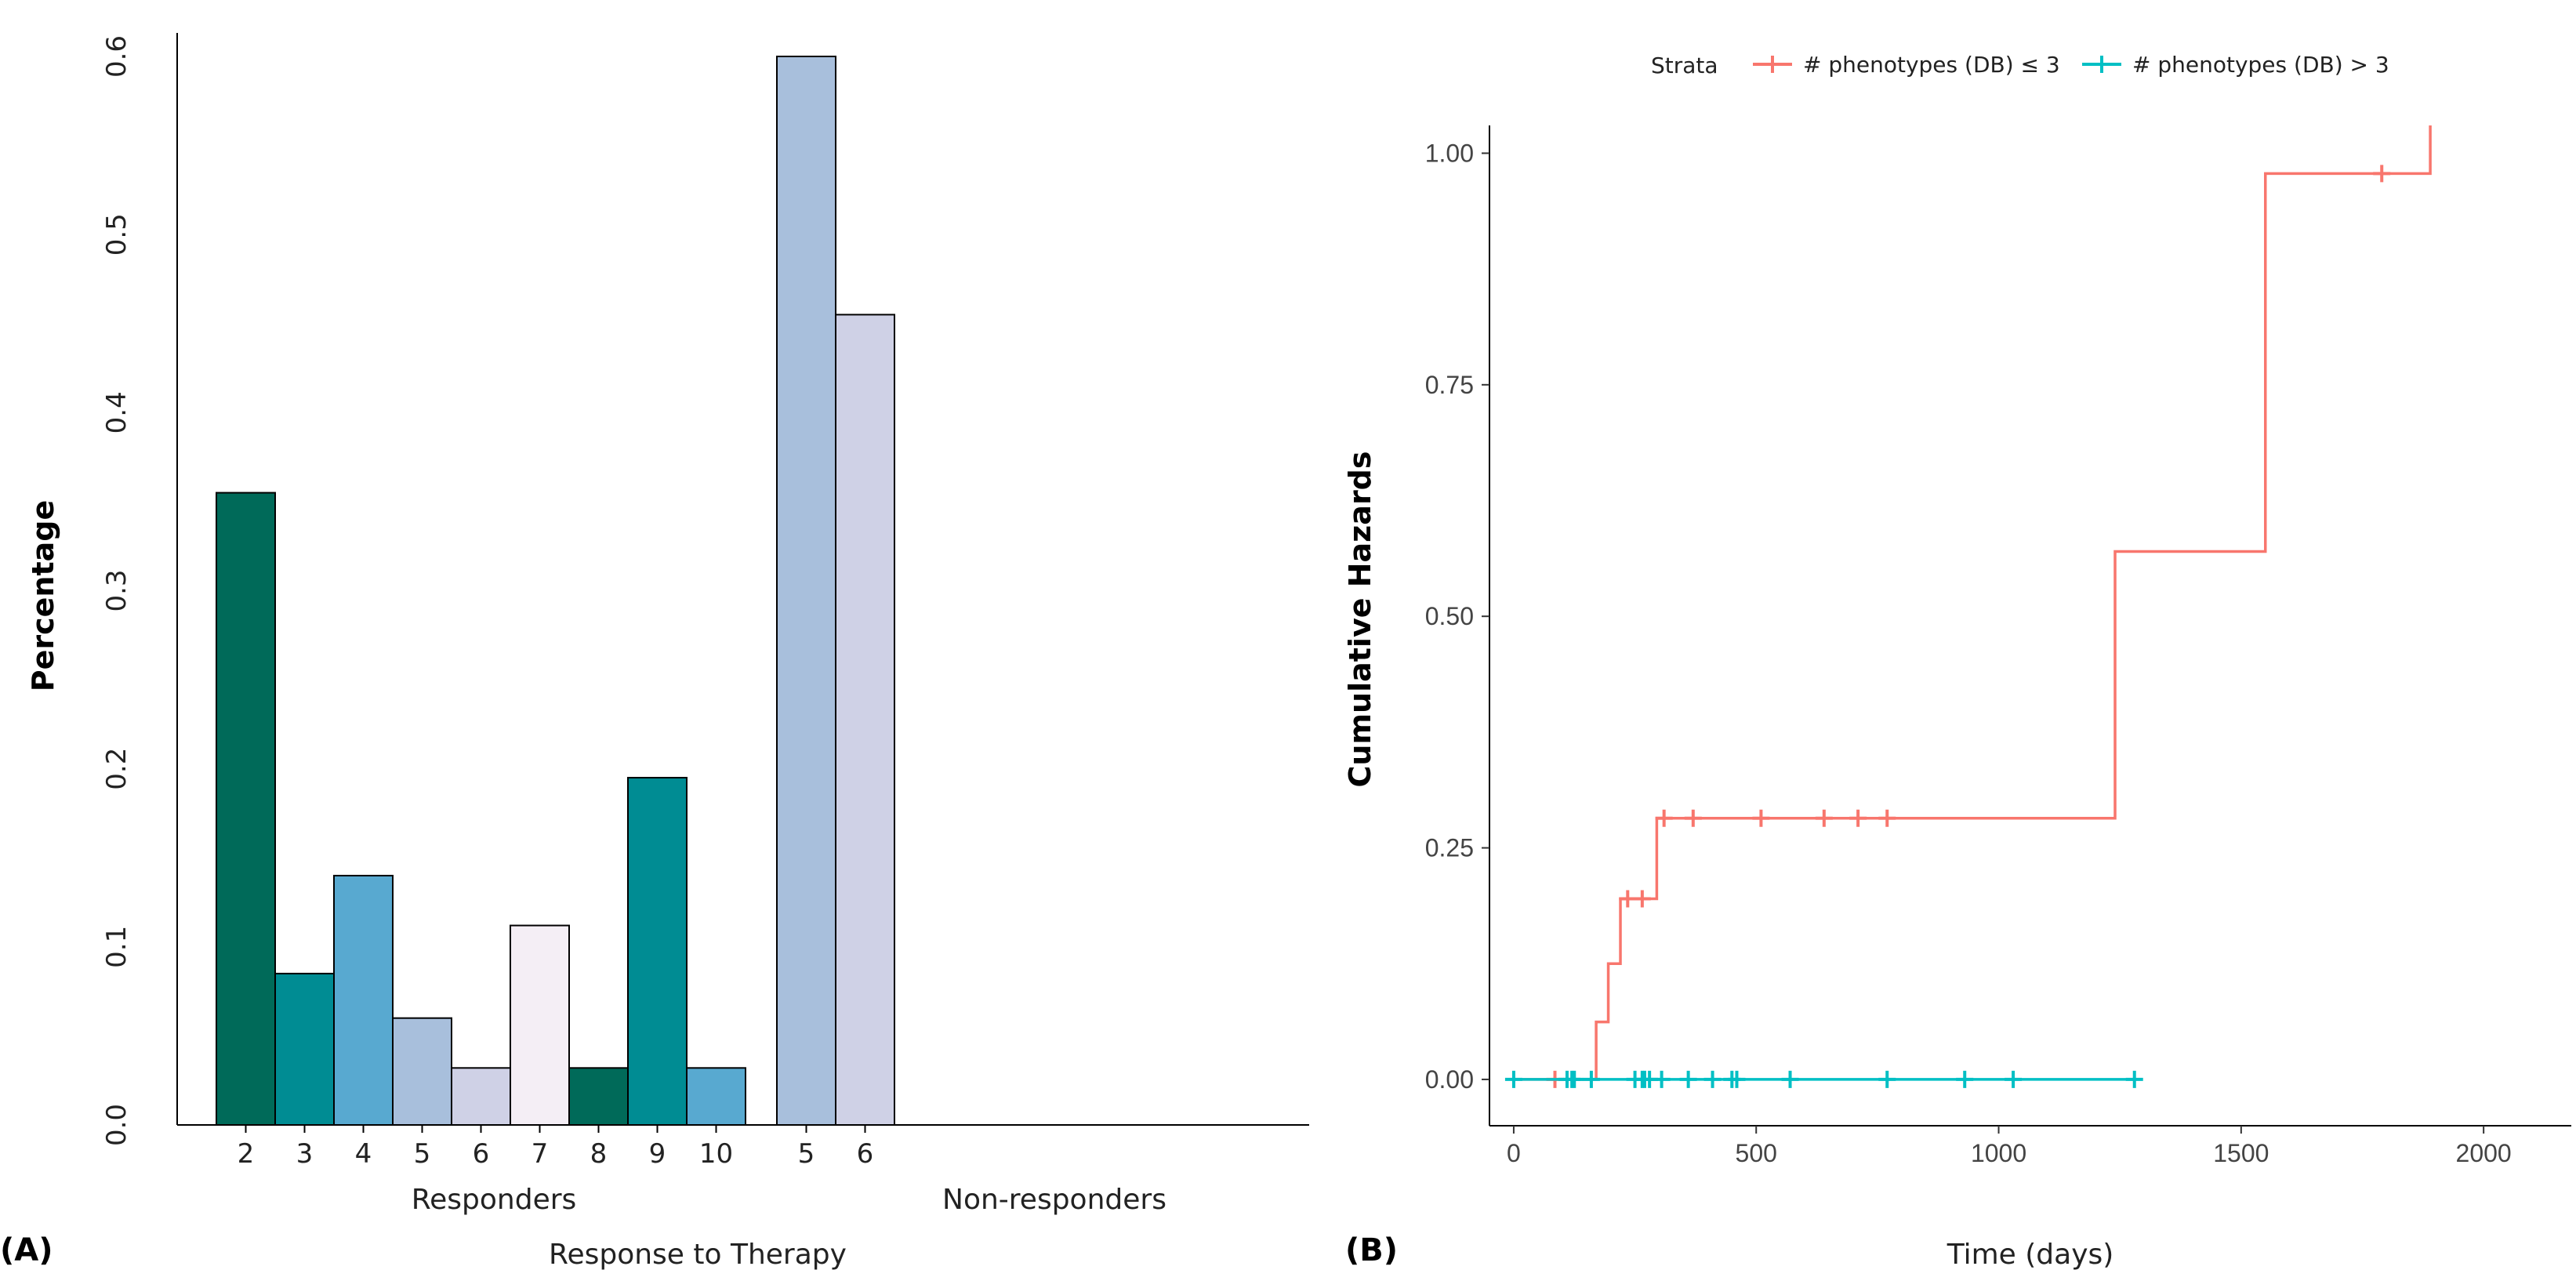 The height and width of the screenshot is (1288, 2576). I want to click on y-tick-label: 0.75, so click(1450, 385).